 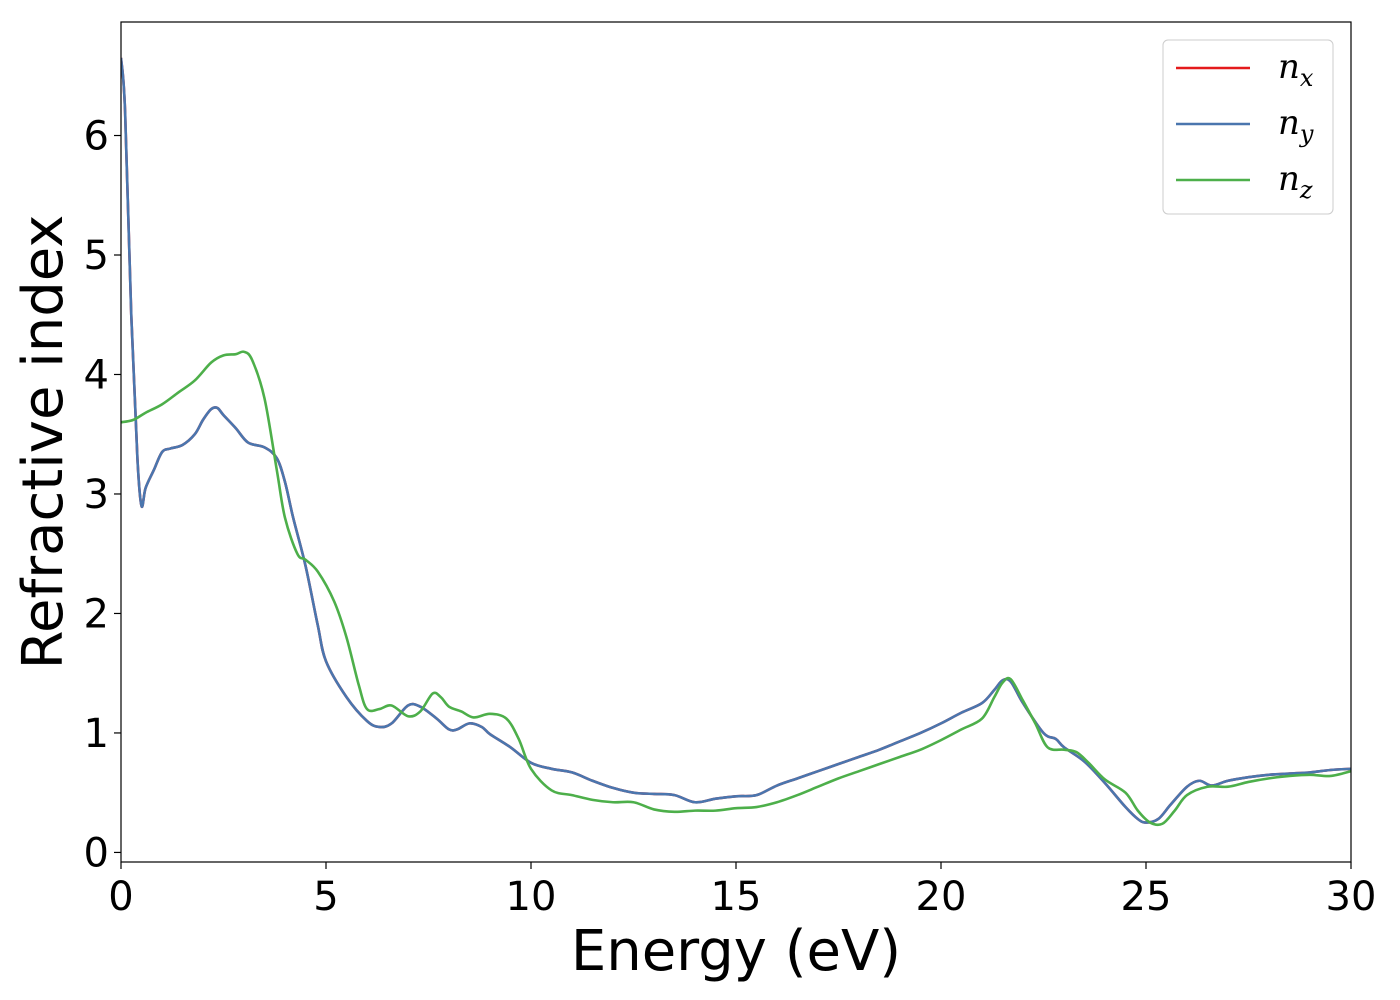 I want to click on y-tick-label: 1, so click(x=96, y=734).